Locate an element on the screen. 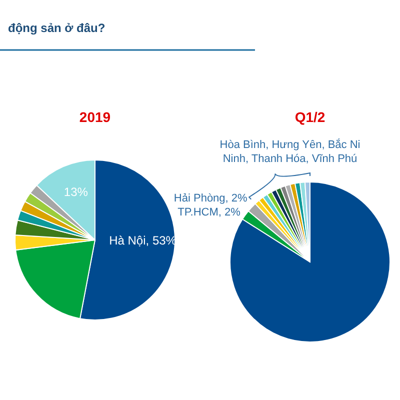 This screenshot has height=400, width=400. slice-label: TP.HCM, 2% is located at coordinates (209, 212).